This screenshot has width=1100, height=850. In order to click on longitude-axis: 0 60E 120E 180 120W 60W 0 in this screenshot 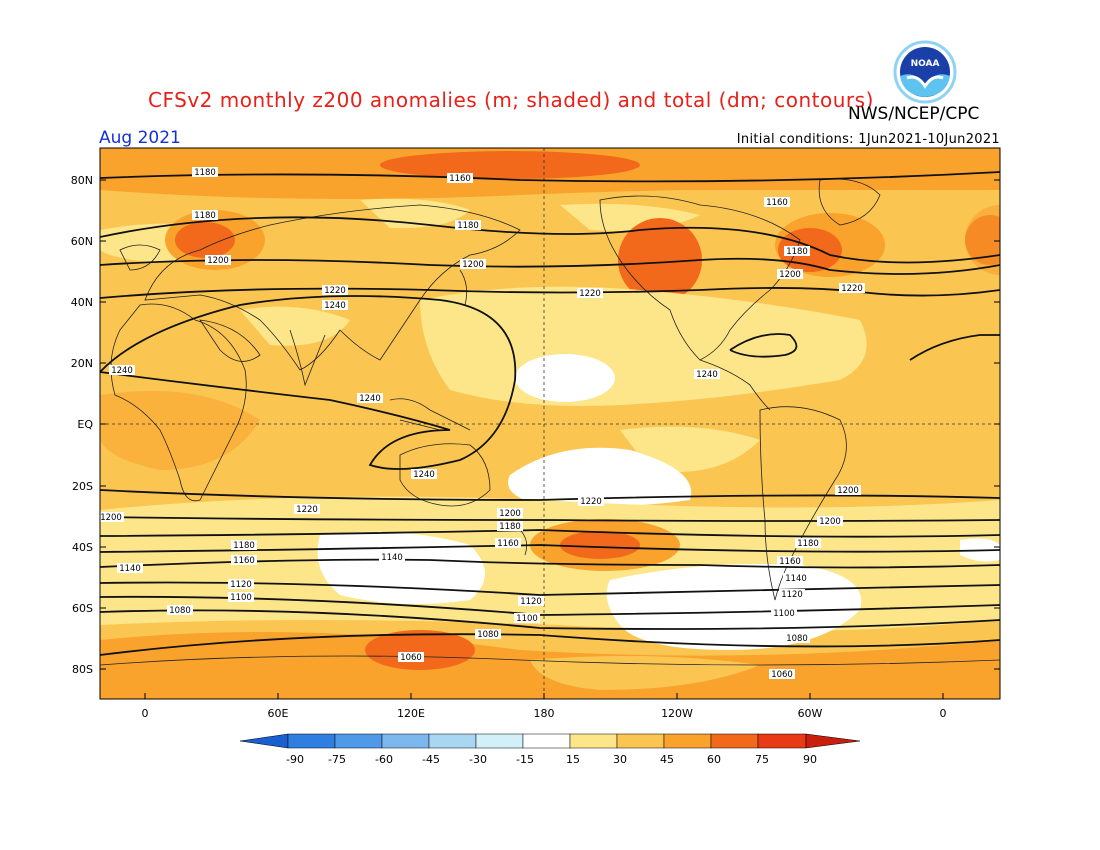, I will do `click(544, 706)`.